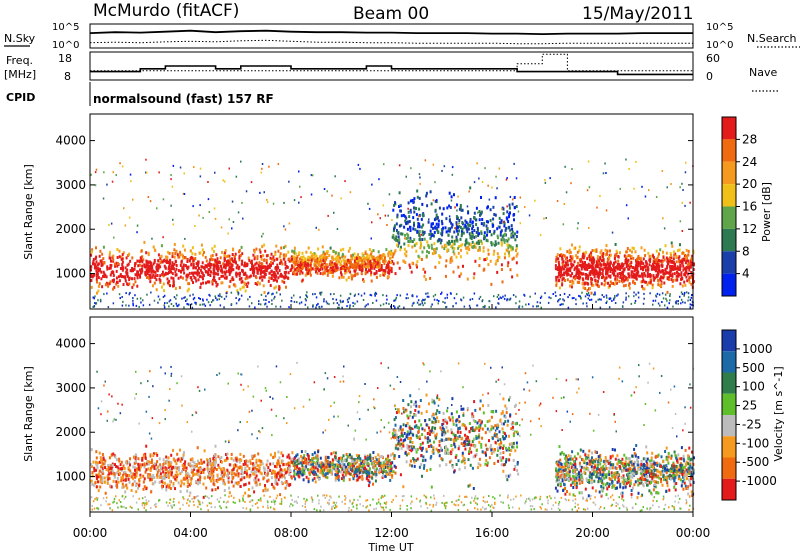 Image resolution: width=800 pixels, height=554 pixels. I want to click on cpid-text: normalsound (fast) 157 RF, so click(183, 99).